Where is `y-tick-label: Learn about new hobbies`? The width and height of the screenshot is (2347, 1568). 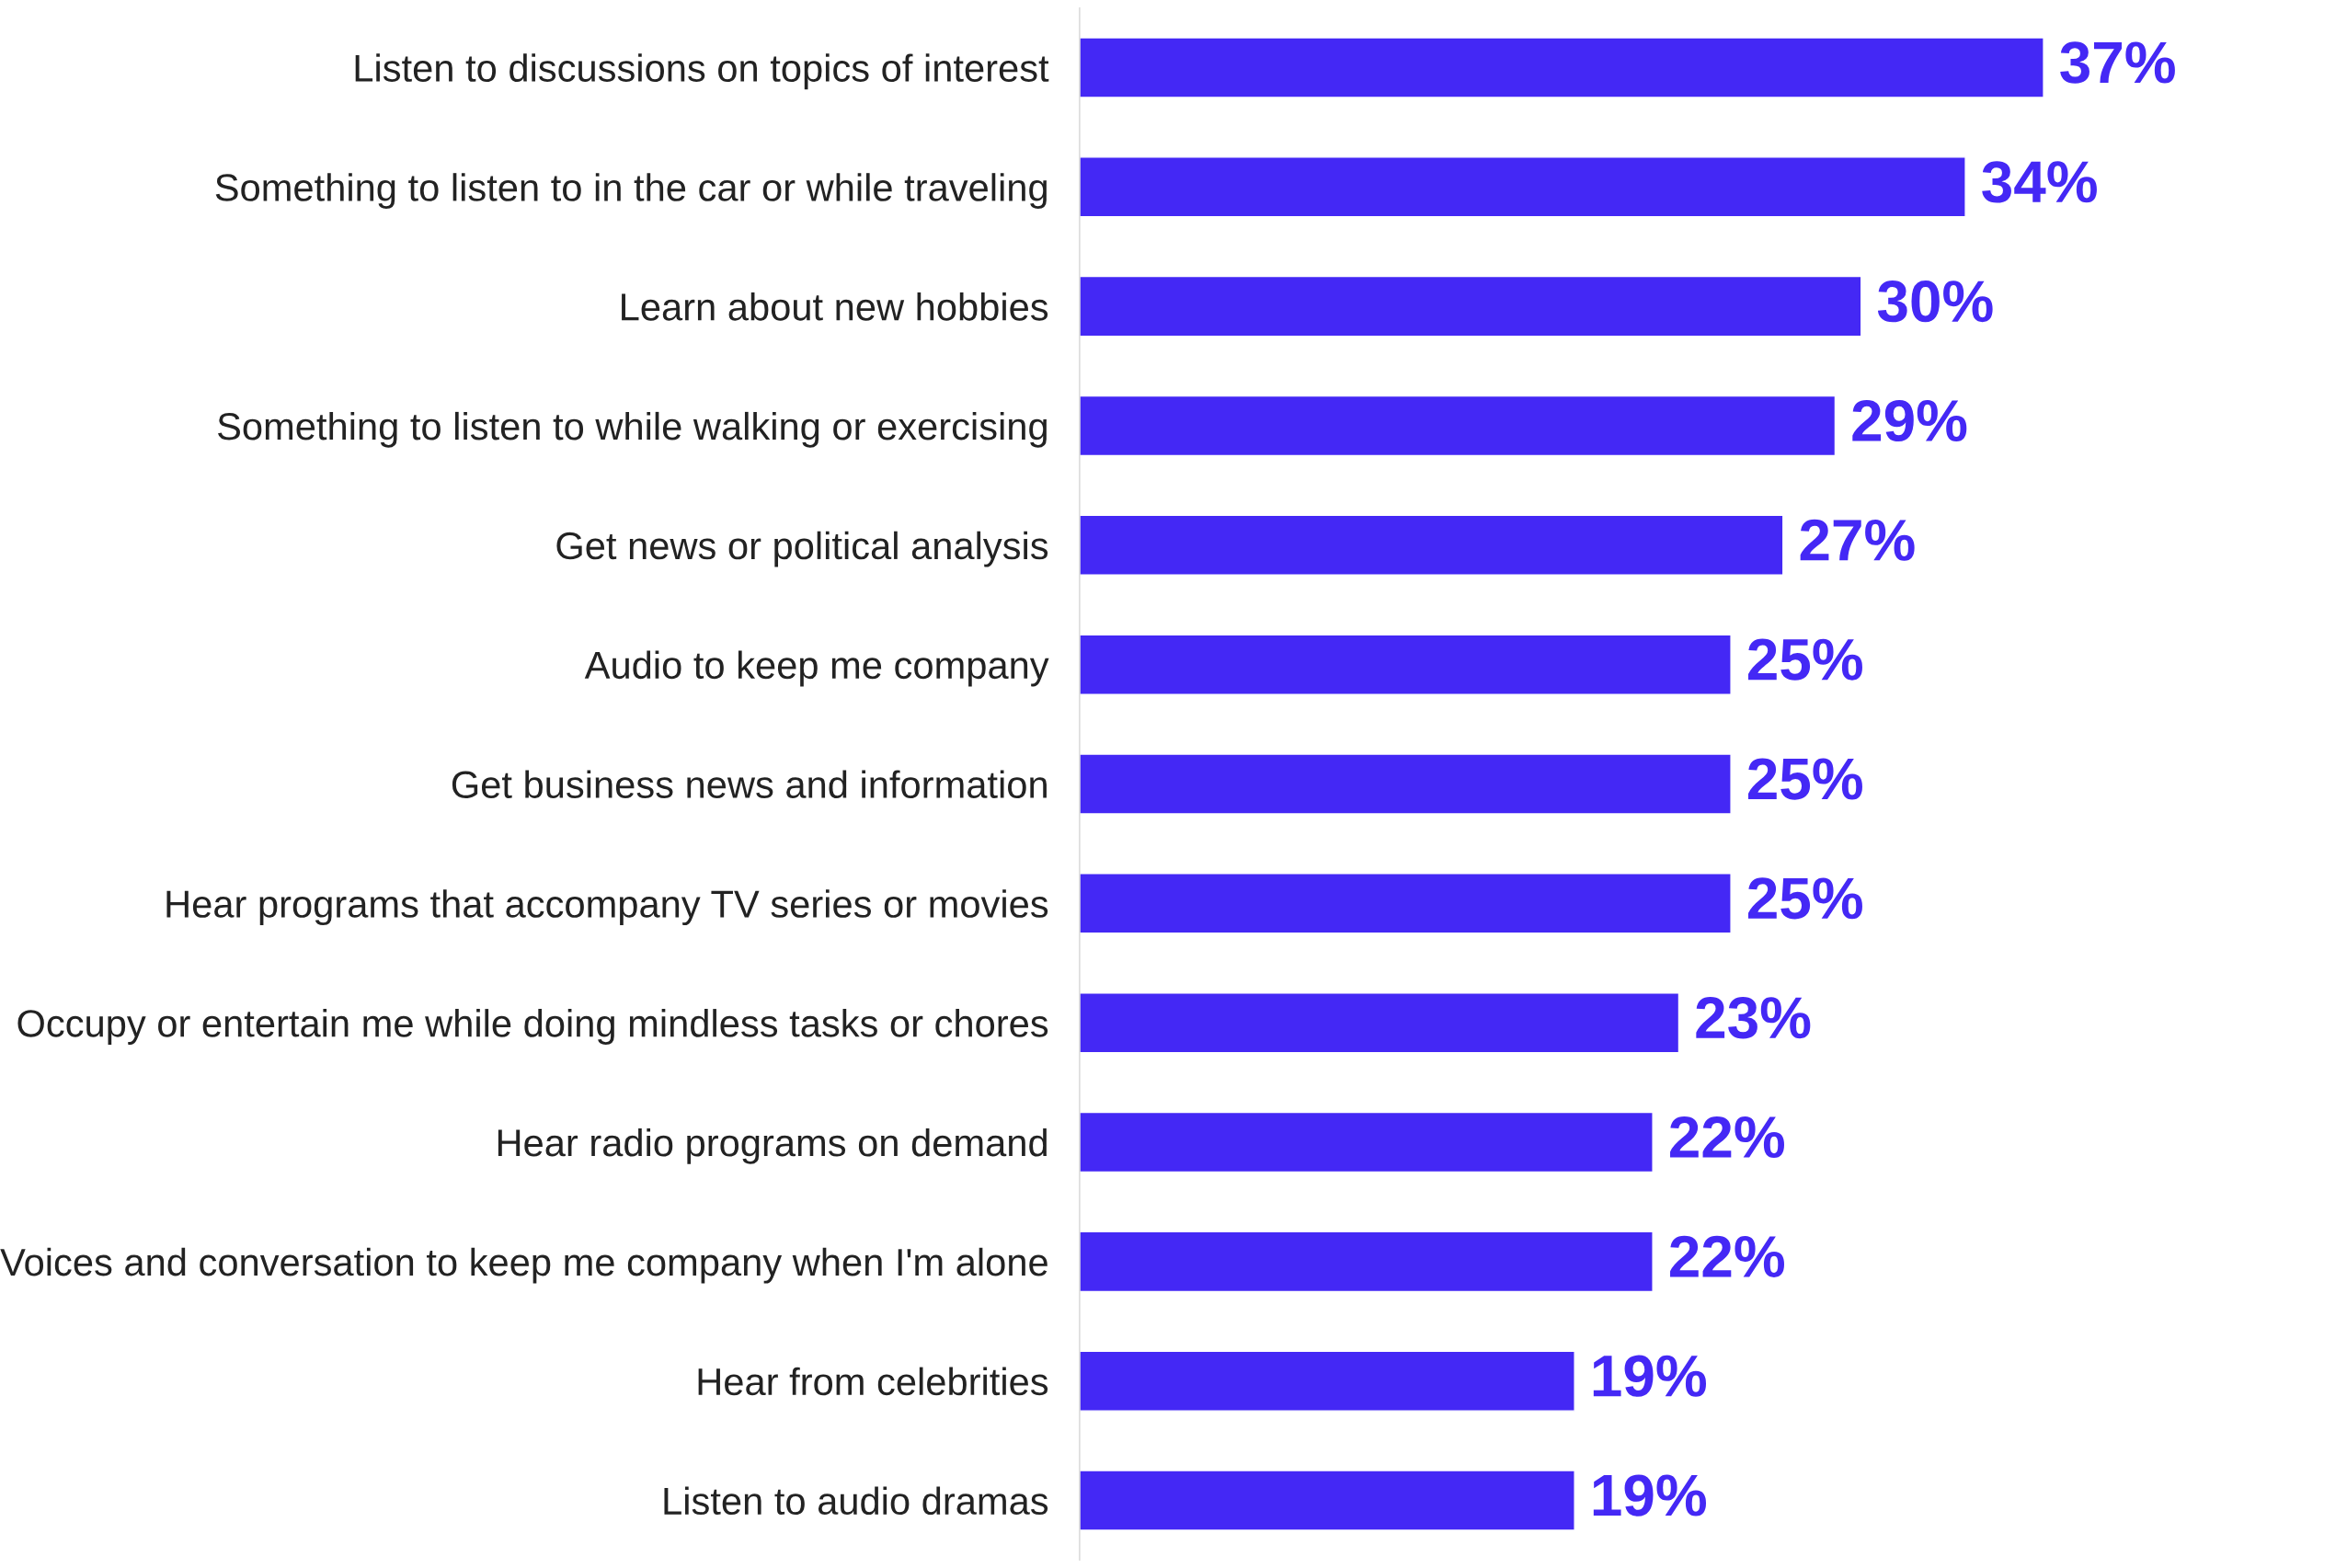
y-tick-label: Learn about new hobbies is located at coordinates (835, 306).